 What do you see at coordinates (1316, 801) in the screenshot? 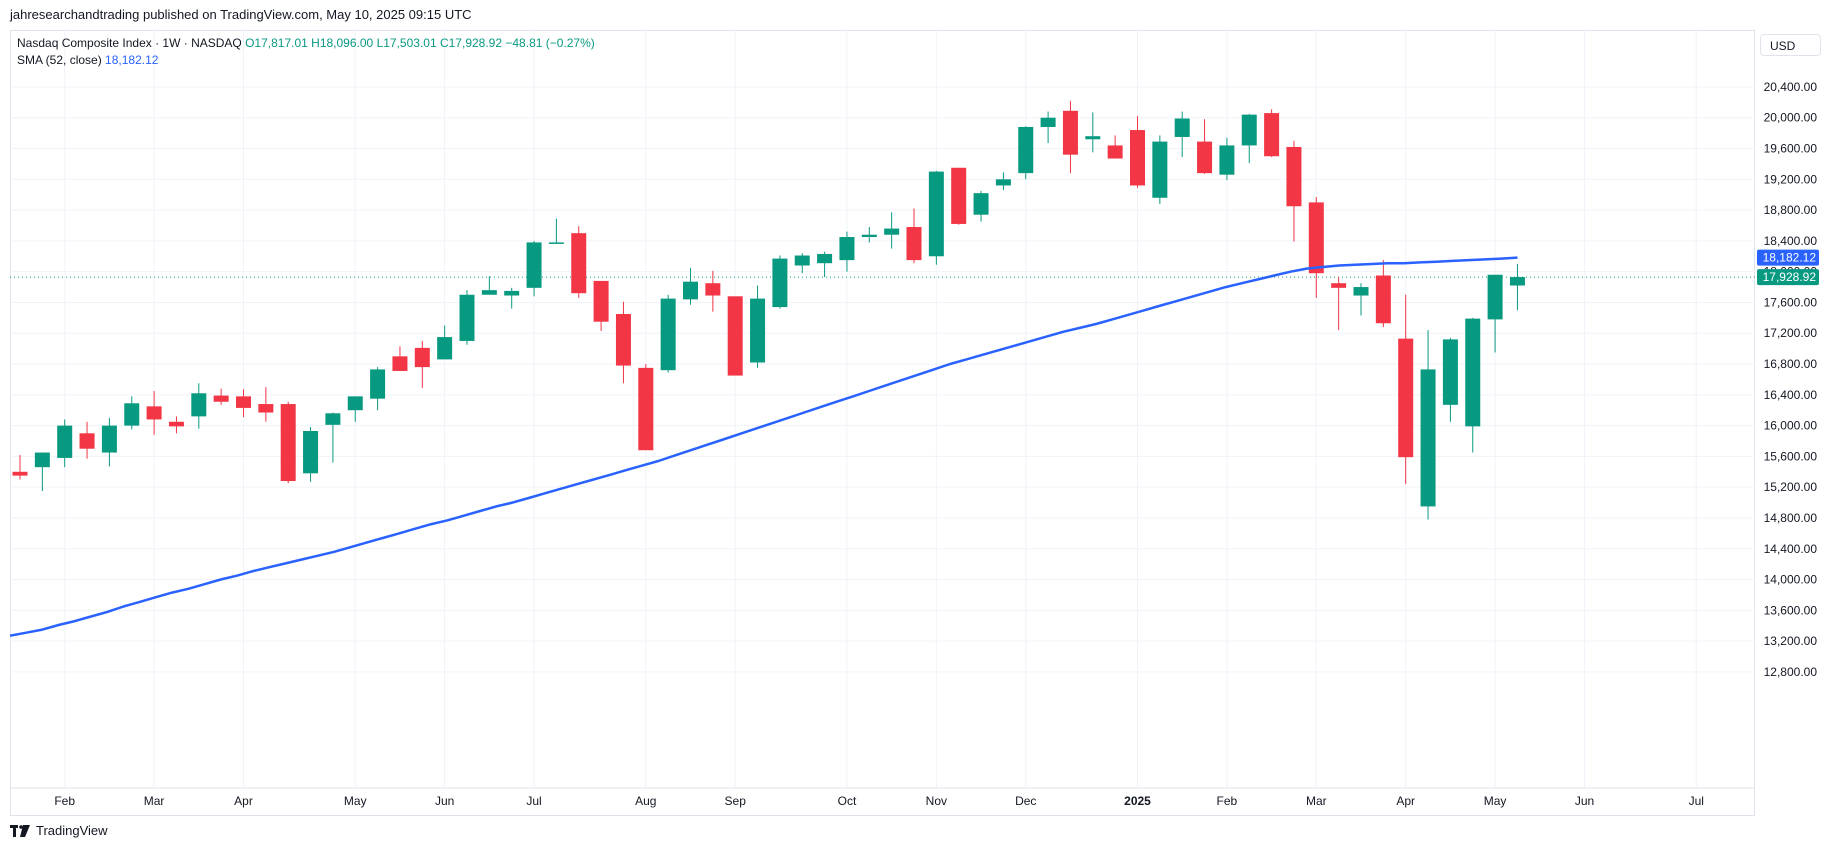
I see `x-tick-label: Mar` at bounding box center [1316, 801].